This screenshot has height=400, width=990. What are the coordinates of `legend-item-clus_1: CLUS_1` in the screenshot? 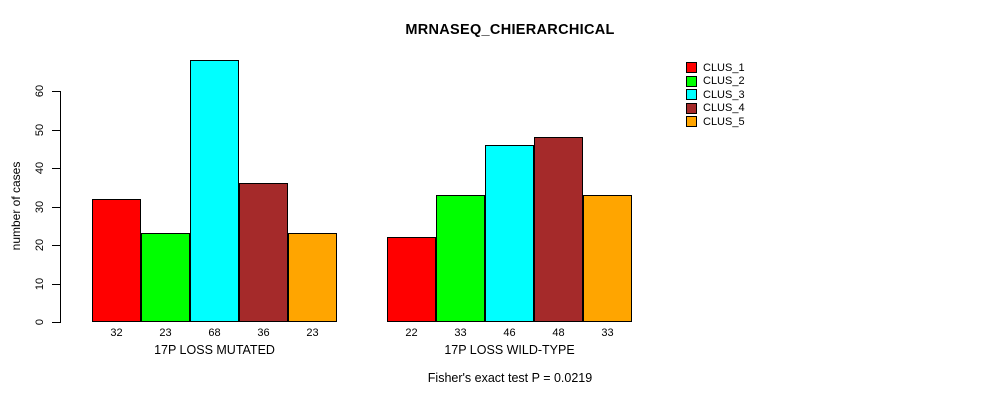 It's located at (715, 67).